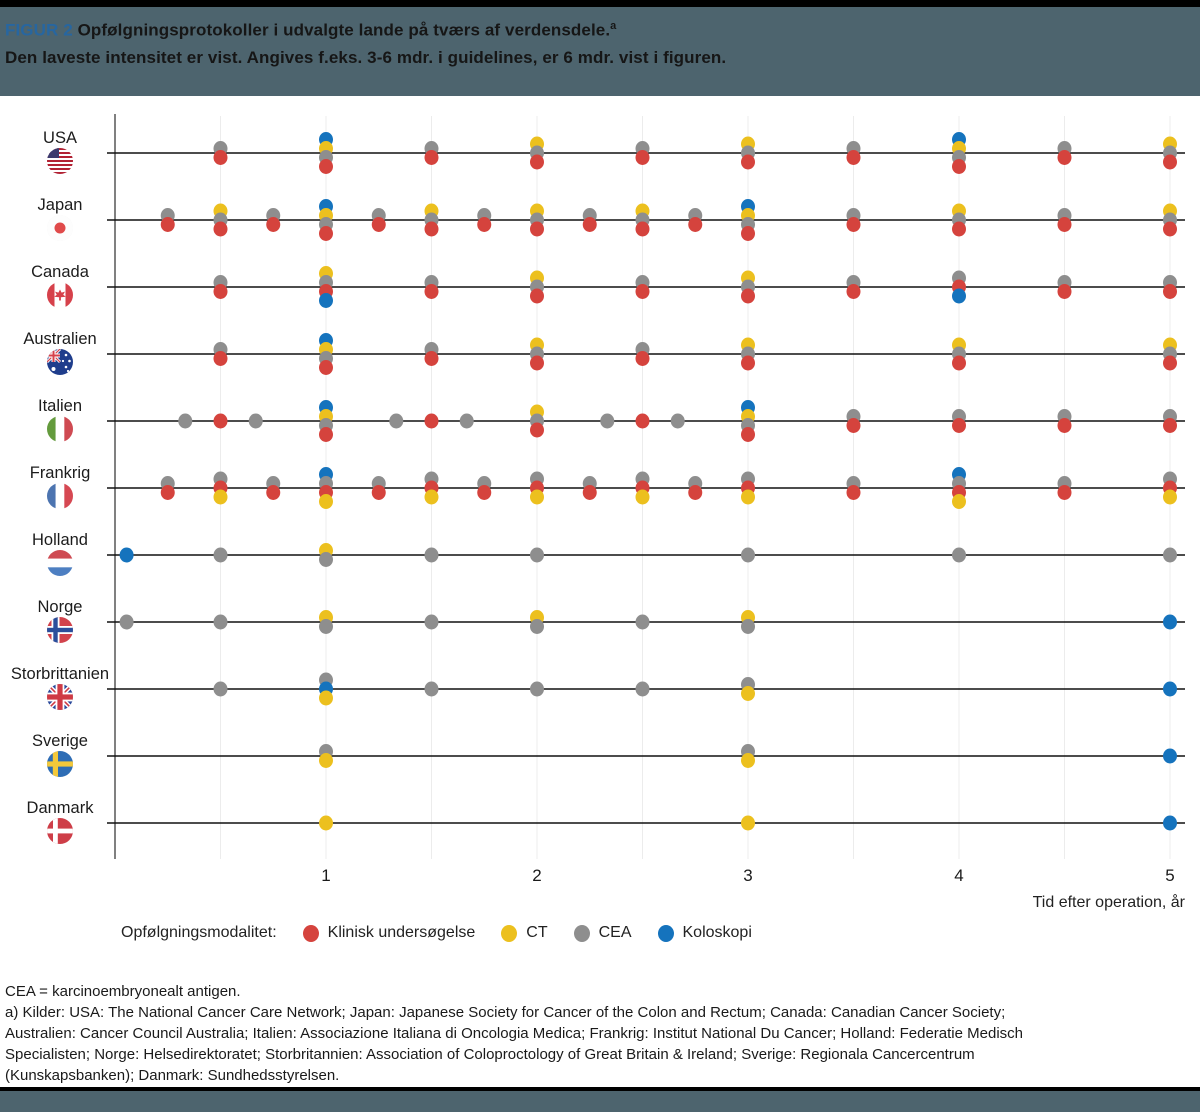  Describe the element at coordinates (600, 1101) in the screenshot. I see `bottom-bar` at that location.